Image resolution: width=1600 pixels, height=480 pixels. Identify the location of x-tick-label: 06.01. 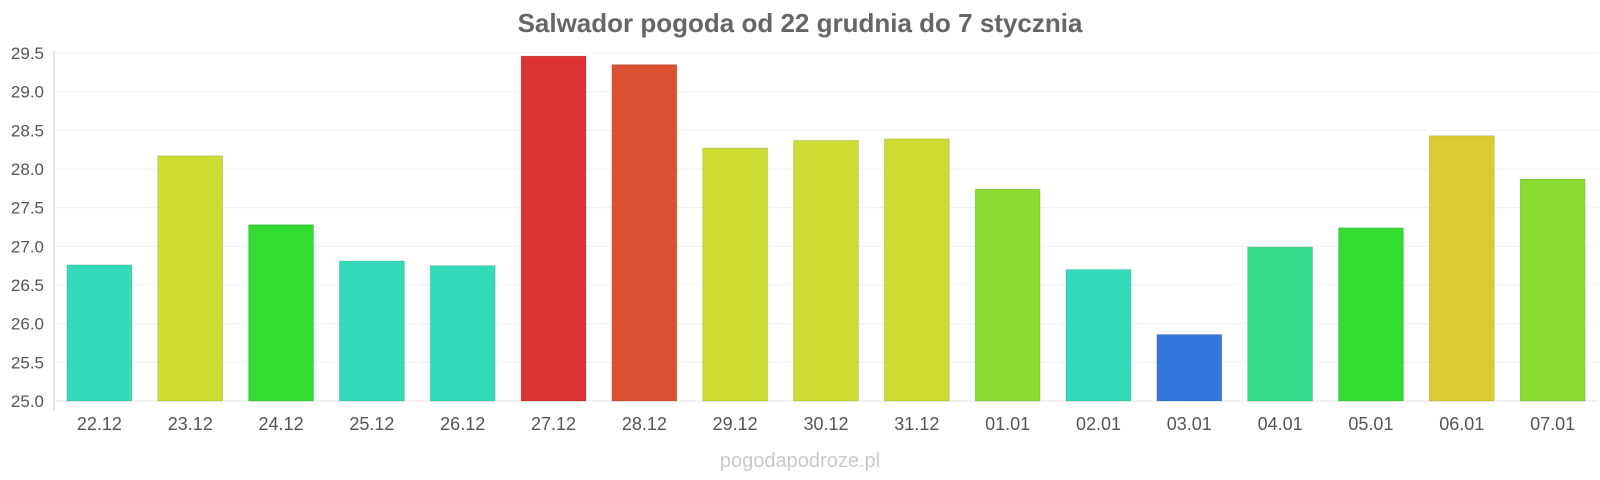
(1461, 424).